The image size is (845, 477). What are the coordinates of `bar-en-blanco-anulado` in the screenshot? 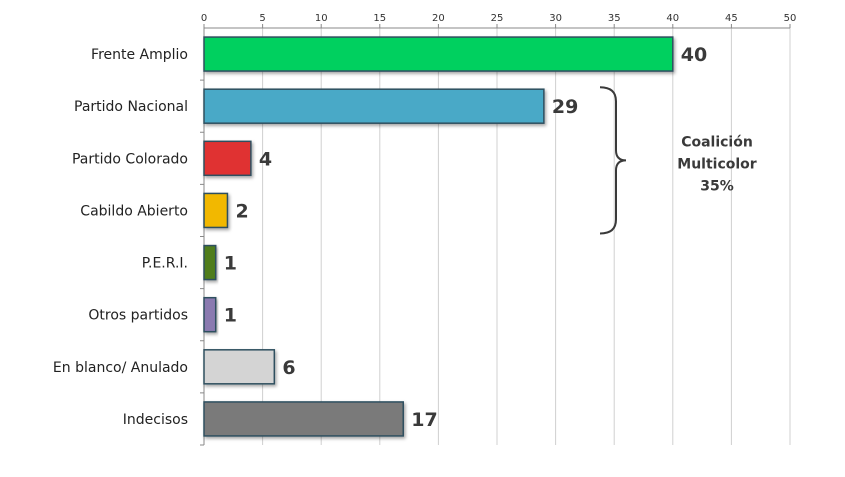 It's located at (239, 367).